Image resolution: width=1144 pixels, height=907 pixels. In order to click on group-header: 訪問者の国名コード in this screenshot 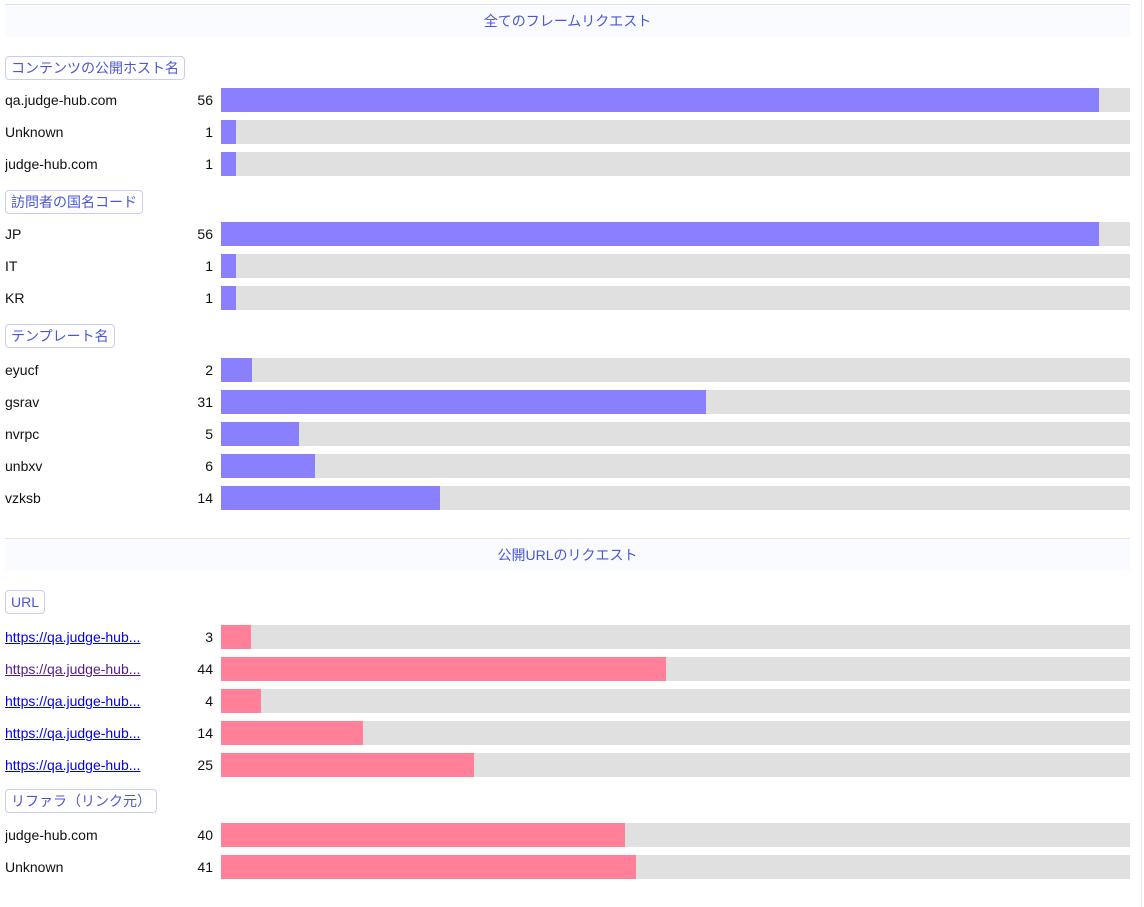, I will do `click(567, 202)`.